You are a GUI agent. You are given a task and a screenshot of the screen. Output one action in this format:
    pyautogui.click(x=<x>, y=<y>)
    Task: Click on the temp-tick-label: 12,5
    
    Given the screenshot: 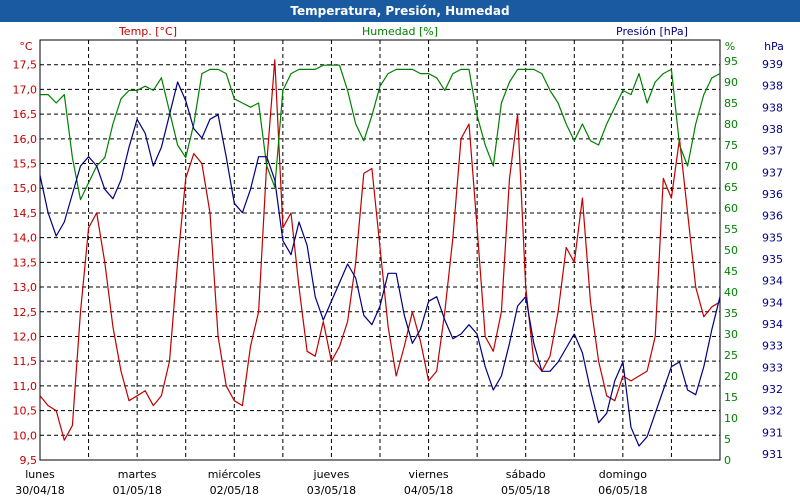 What is the action you would take?
    pyautogui.click(x=25, y=312)
    